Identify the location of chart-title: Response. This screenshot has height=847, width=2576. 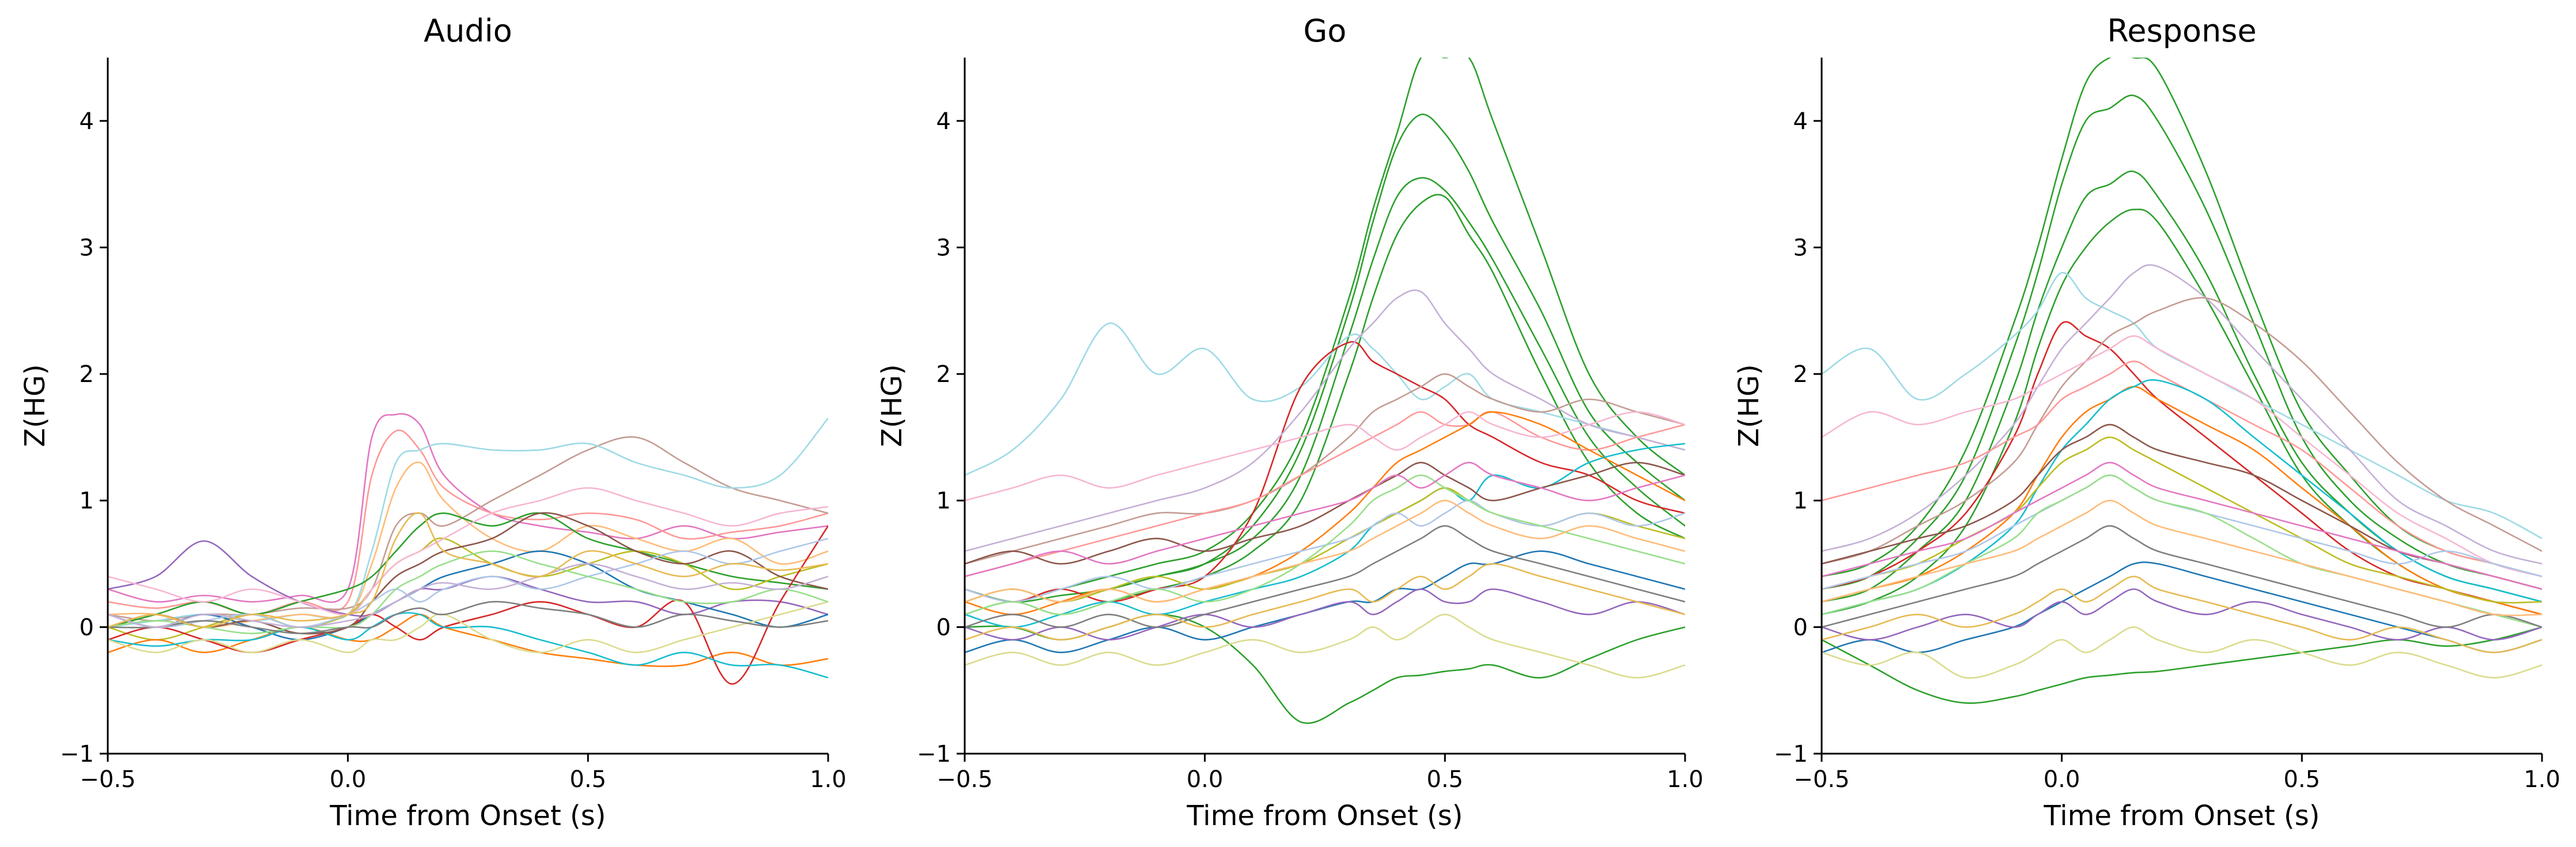
(2181, 31).